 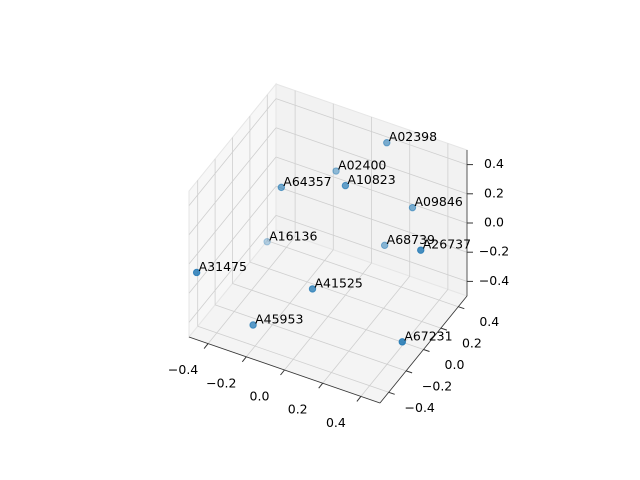 What do you see at coordinates (494, 251) in the screenshot?
I see `z-tick-label: −0.2` at bounding box center [494, 251].